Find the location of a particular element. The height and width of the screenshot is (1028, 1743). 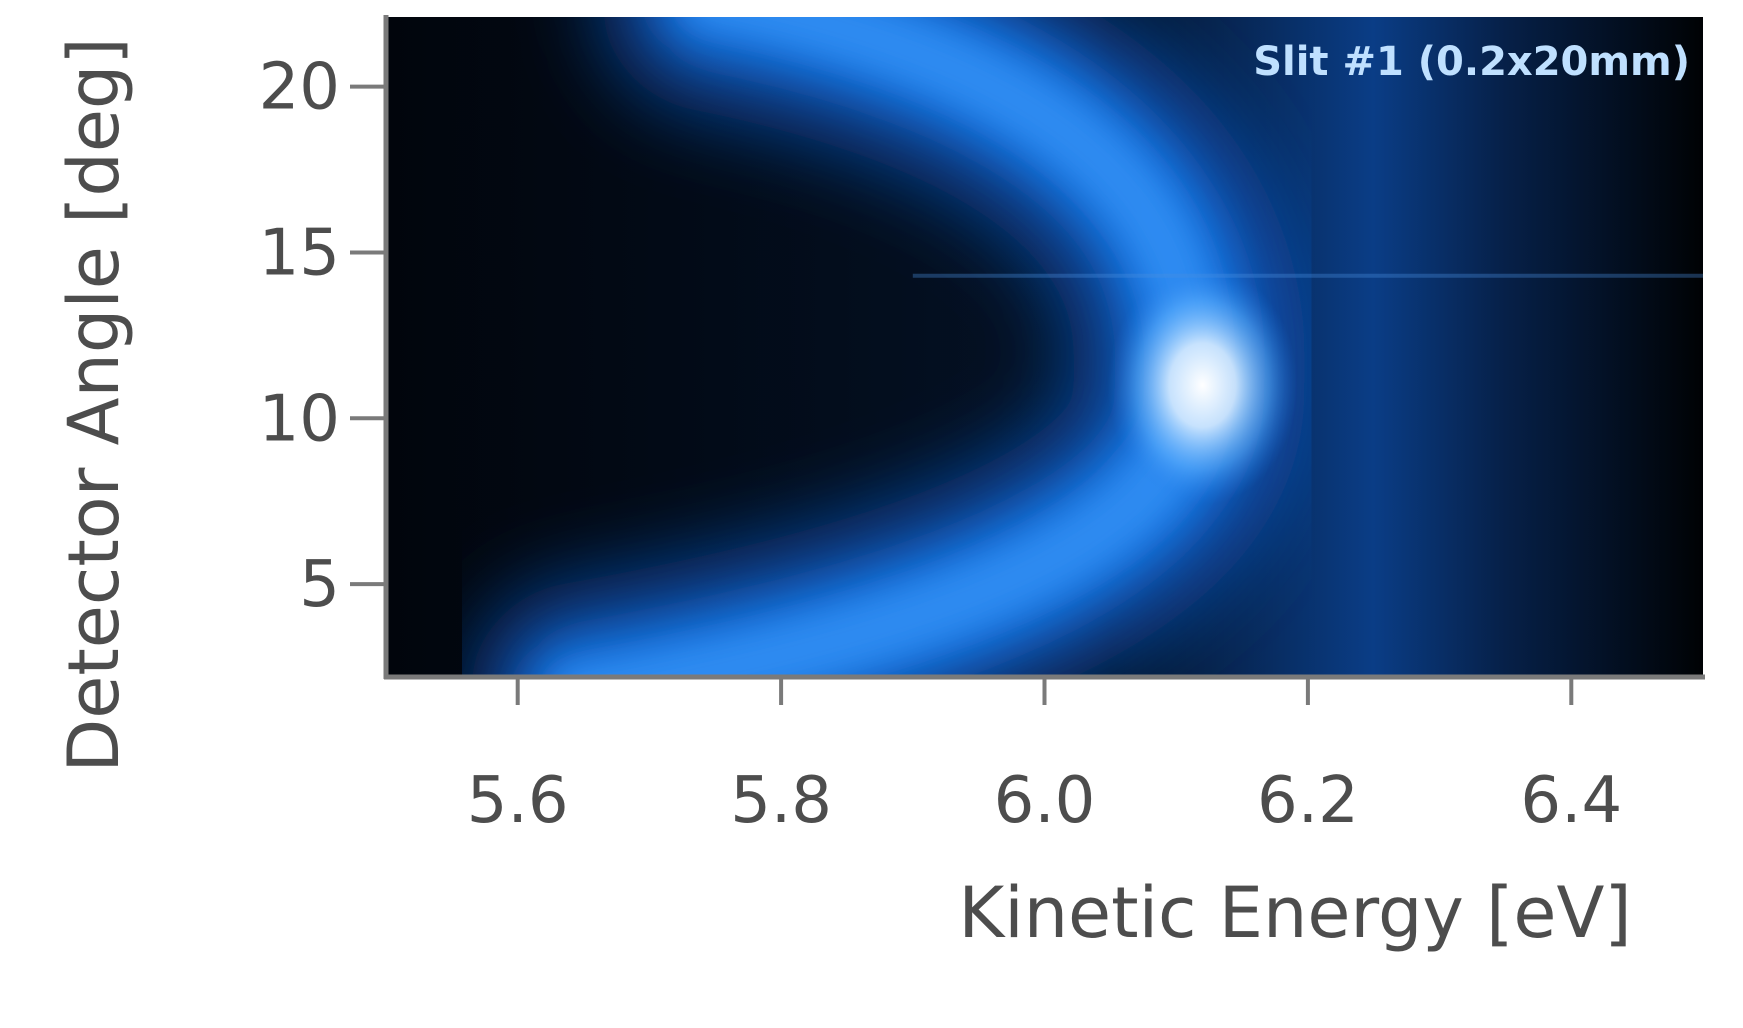

x-tick-label-3: 6.2 is located at coordinates (1308, 801).